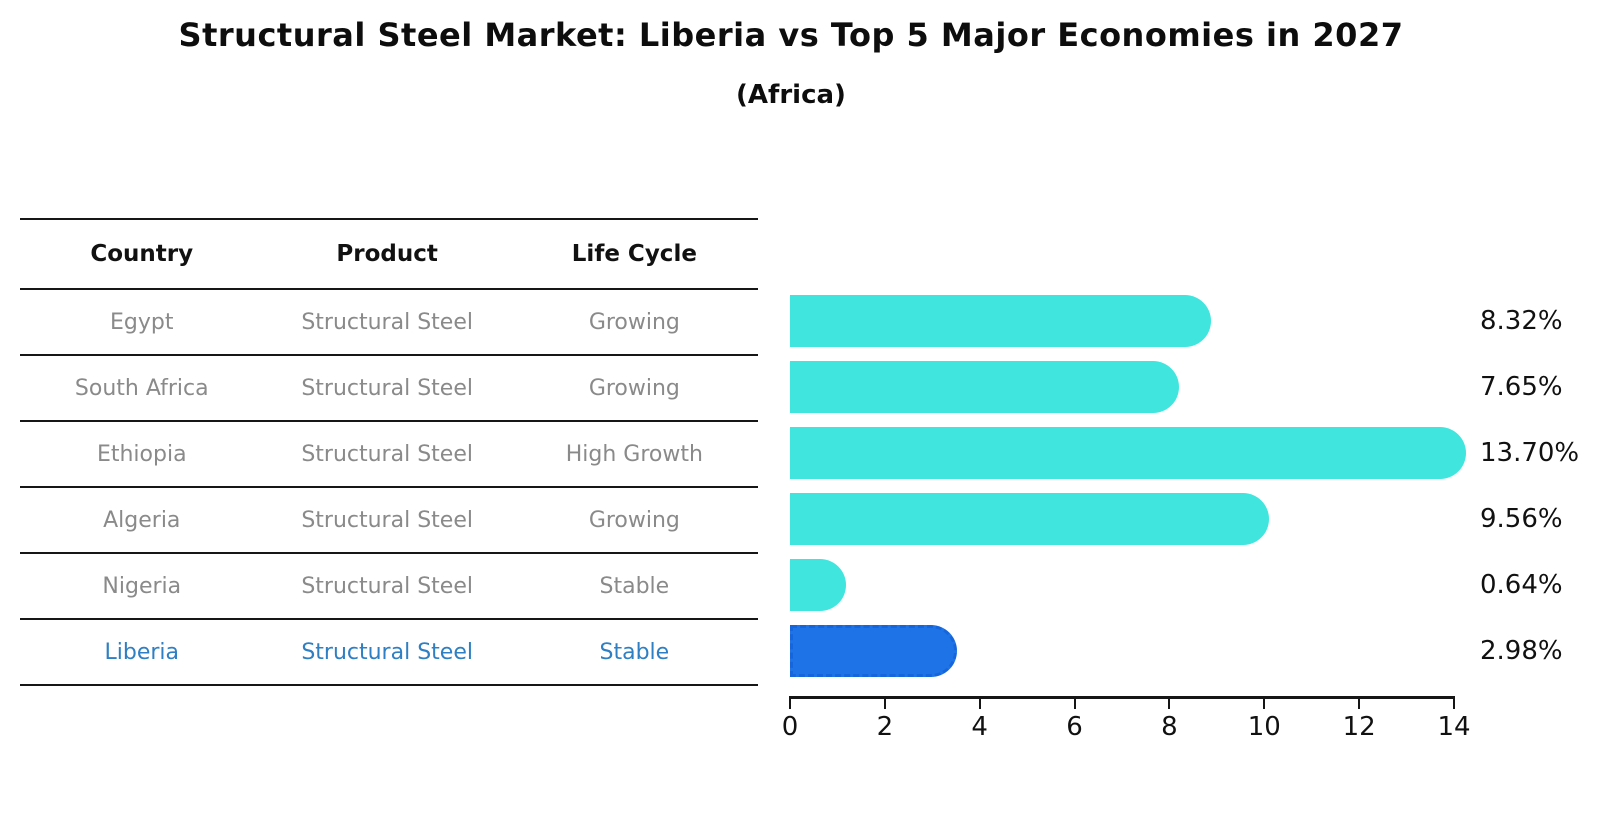 The height and width of the screenshot is (823, 1604). I want to click on table-row-liberia: Liberia Structural Steel Stable, so click(389, 653).